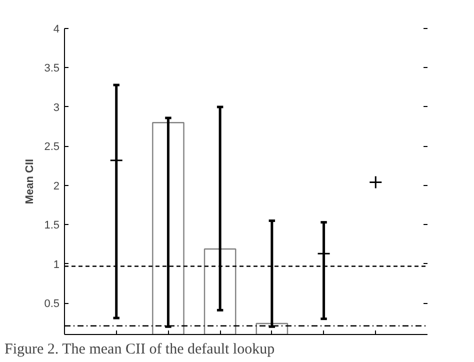 This screenshot has width=474, height=362. What do you see at coordinates (52, 304) in the screenshot?
I see `y-tick-label: 0.5` at bounding box center [52, 304].